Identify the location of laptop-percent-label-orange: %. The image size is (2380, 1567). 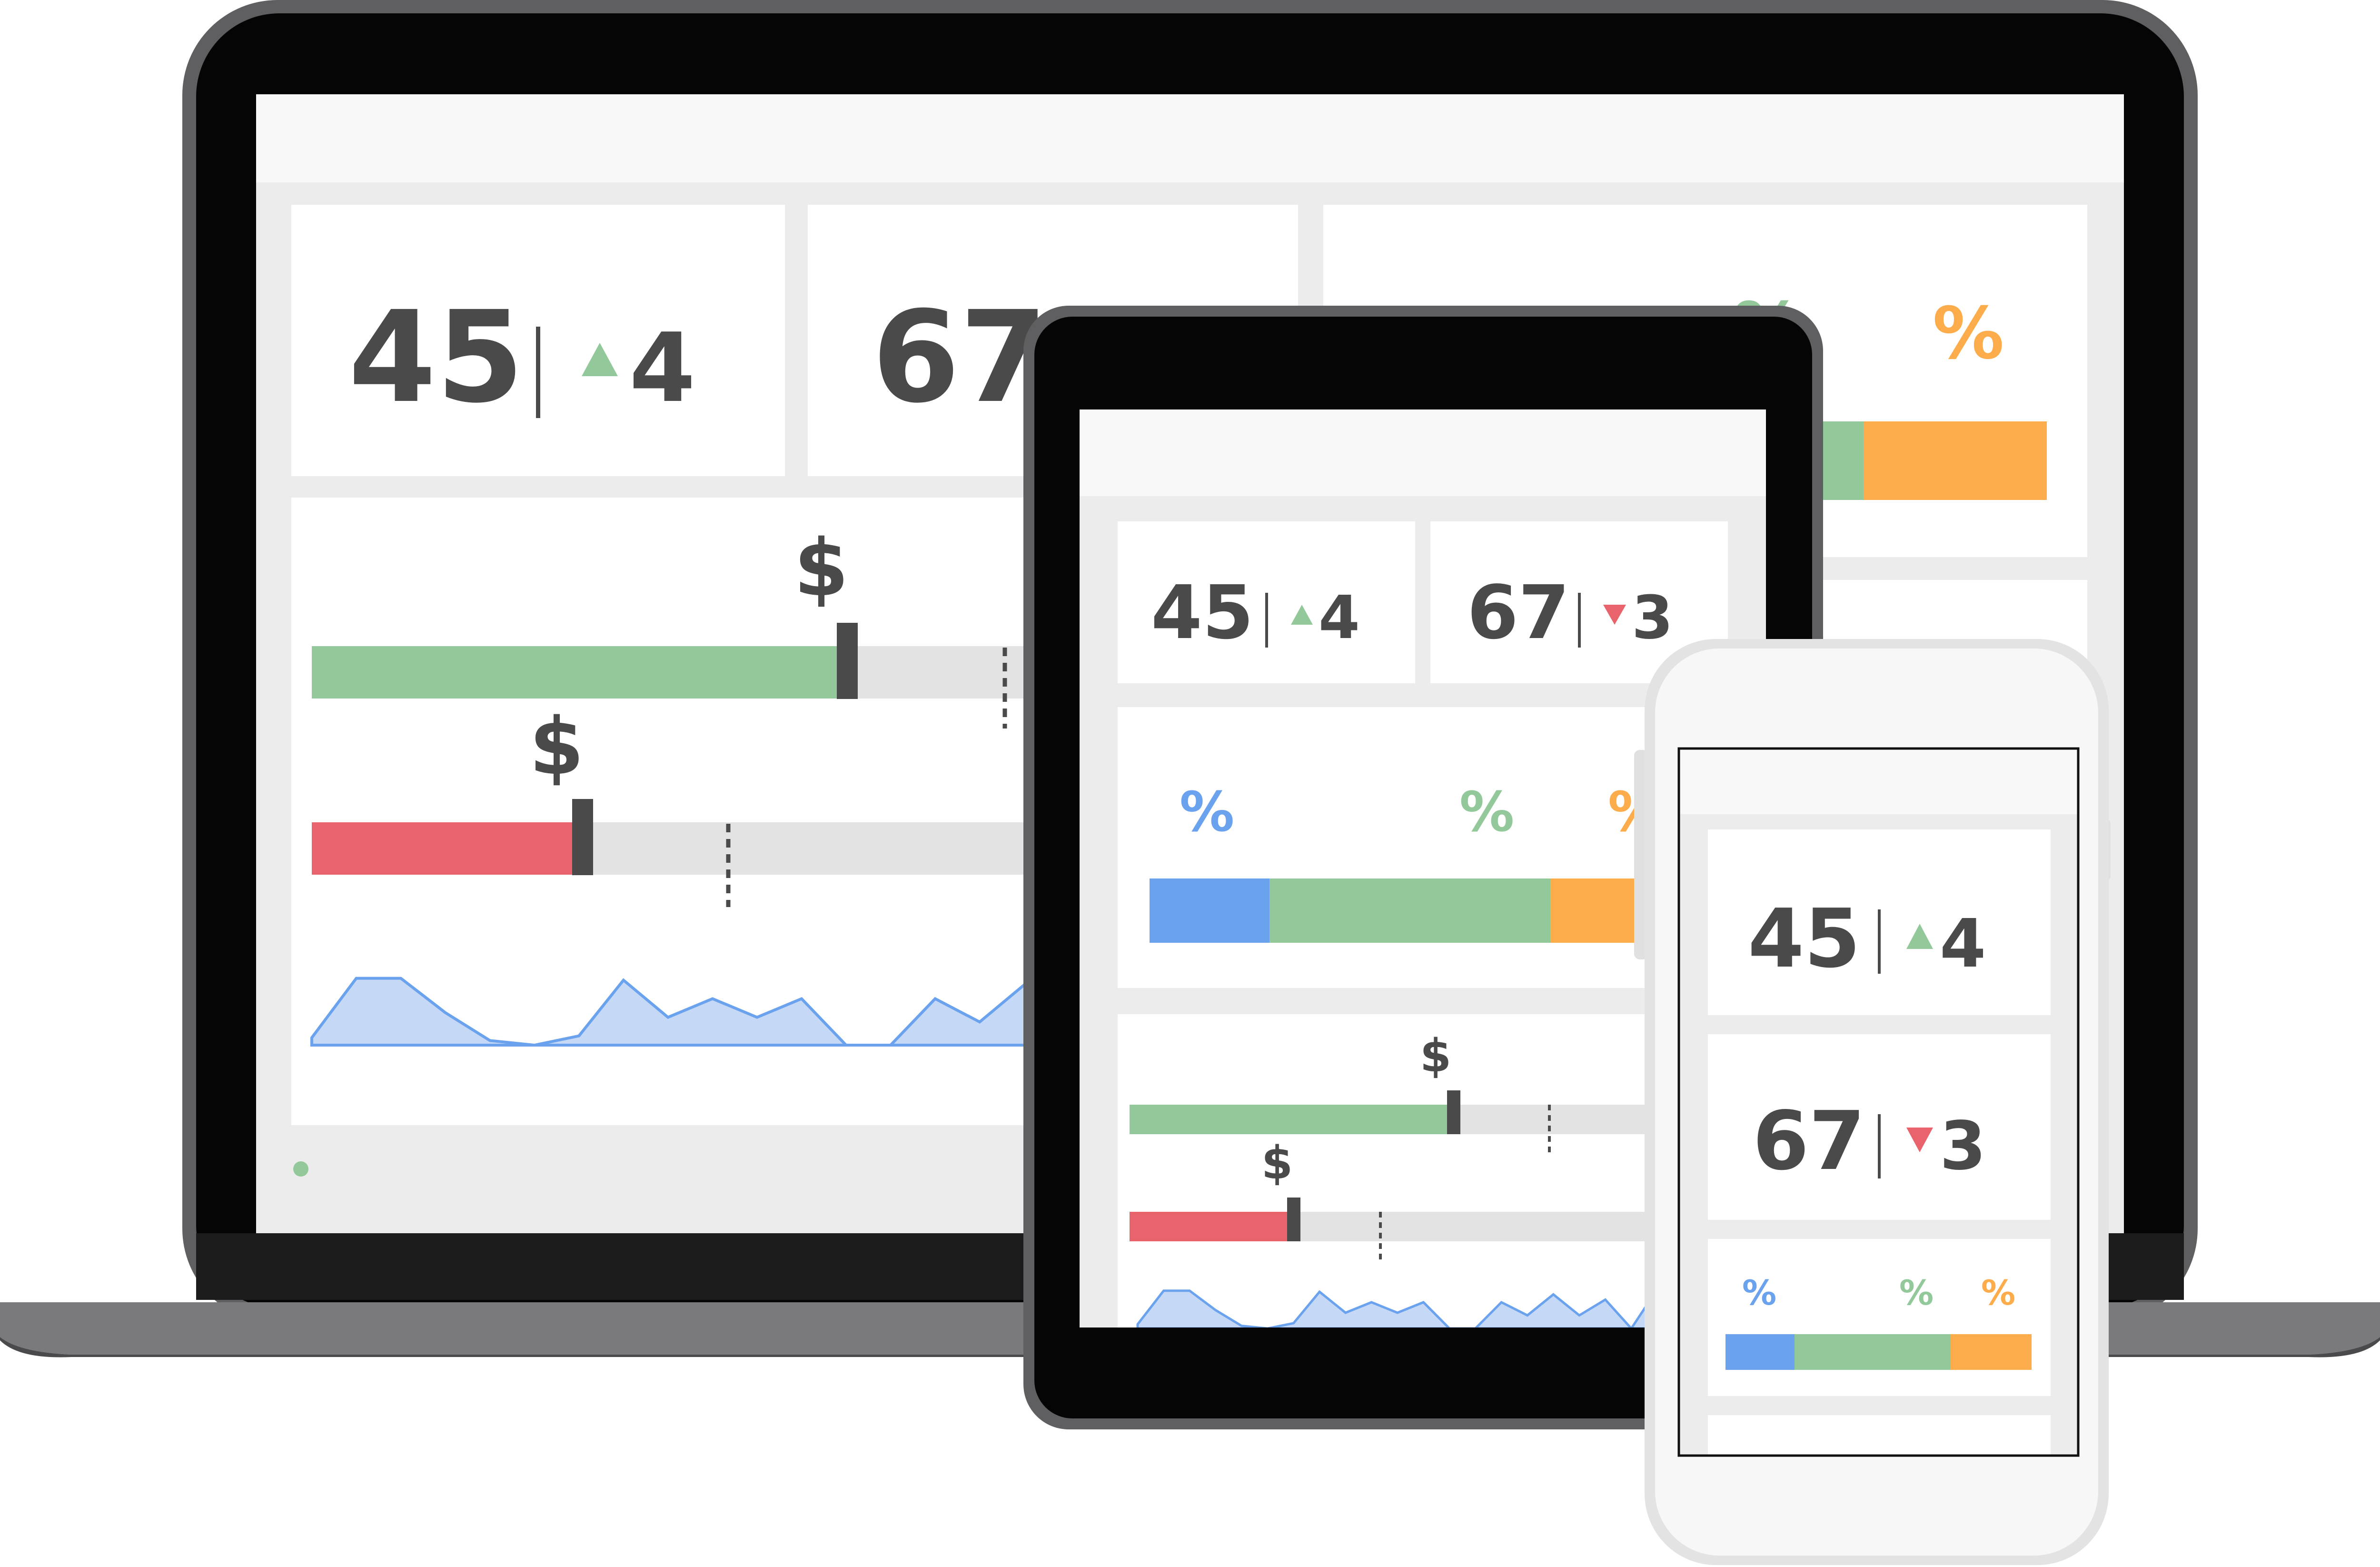
(1969, 333).